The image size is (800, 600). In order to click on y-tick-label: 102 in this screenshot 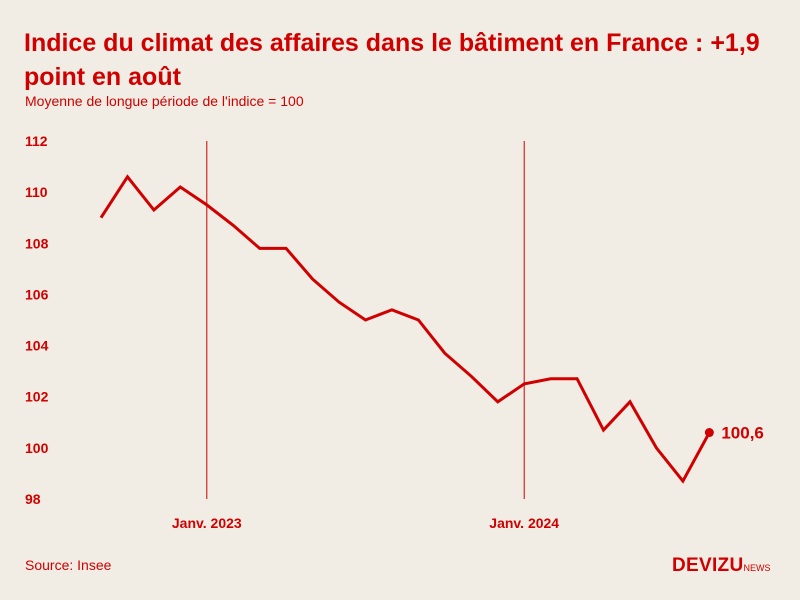, I will do `click(37, 397)`.